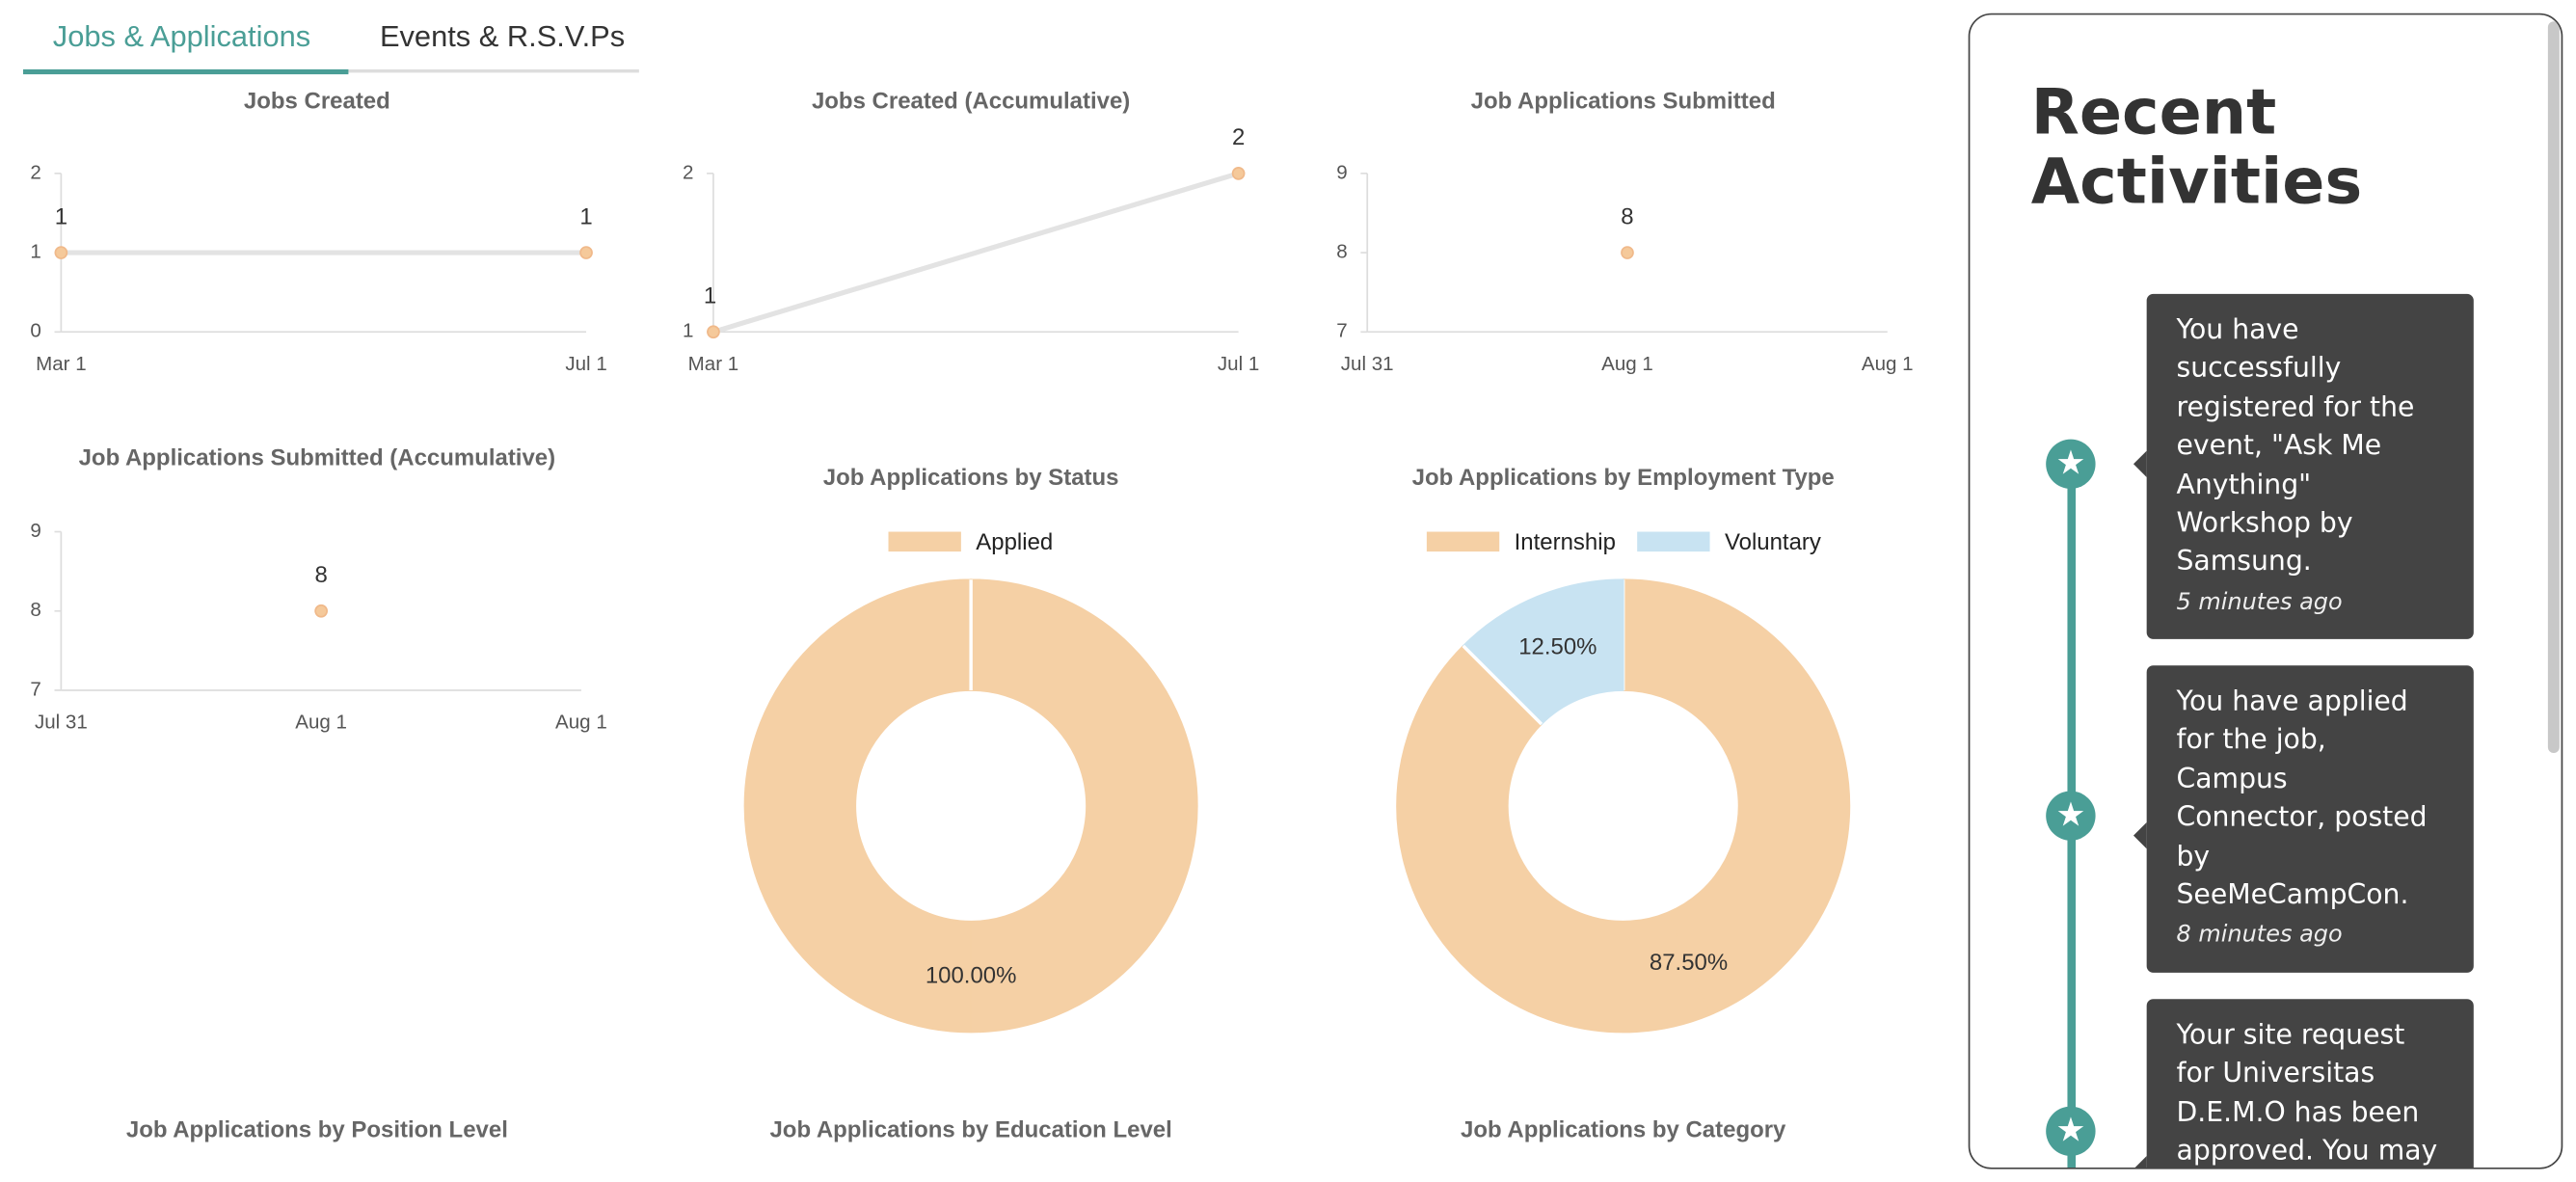 This screenshot has width=2576, height=1182. I want to click on data-label: 100.00%, so click(972, 975).